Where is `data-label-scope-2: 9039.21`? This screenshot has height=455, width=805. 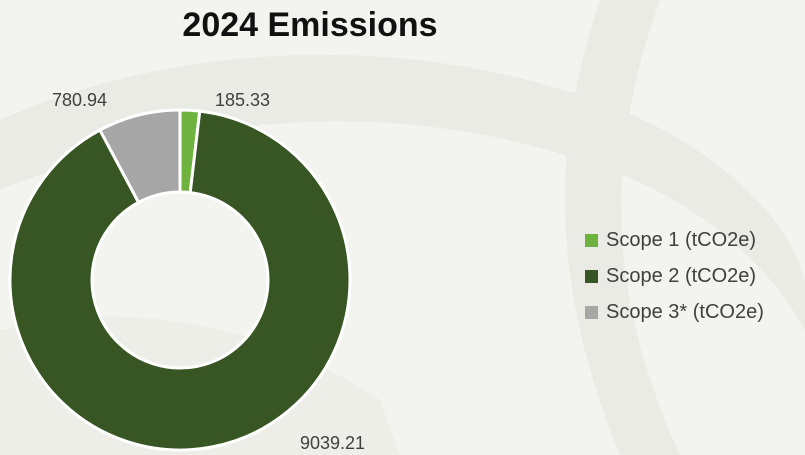
data-label-scope-2: 9039.21 is located at coordinates (332, 443).